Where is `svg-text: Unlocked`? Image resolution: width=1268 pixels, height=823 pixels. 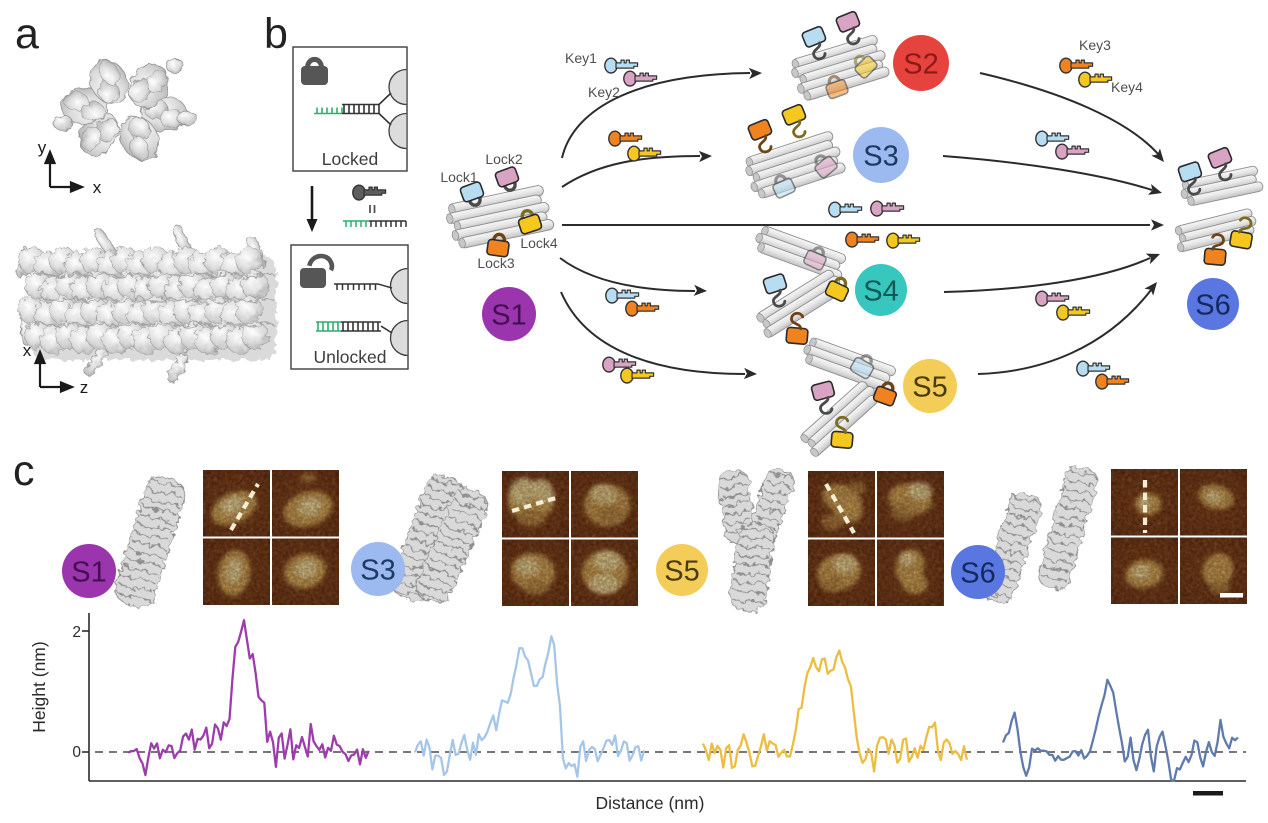
svg-text: Unlocked is located at coordinates (350, 357).